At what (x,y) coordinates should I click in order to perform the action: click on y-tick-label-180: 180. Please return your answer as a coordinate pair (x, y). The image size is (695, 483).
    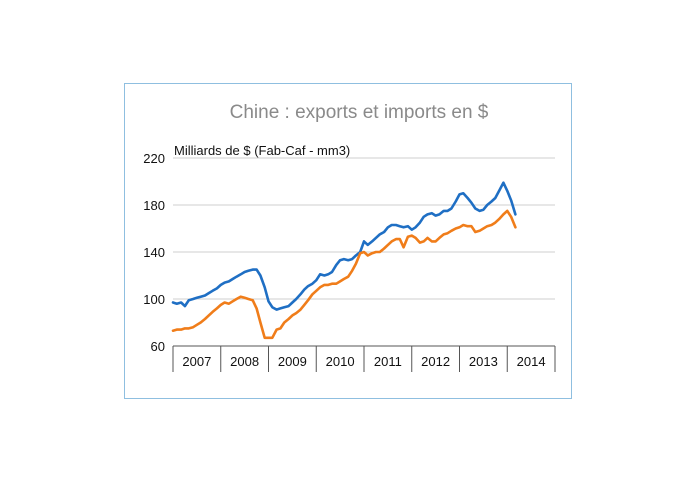
    Looking at the image, I should click on (154, 205).